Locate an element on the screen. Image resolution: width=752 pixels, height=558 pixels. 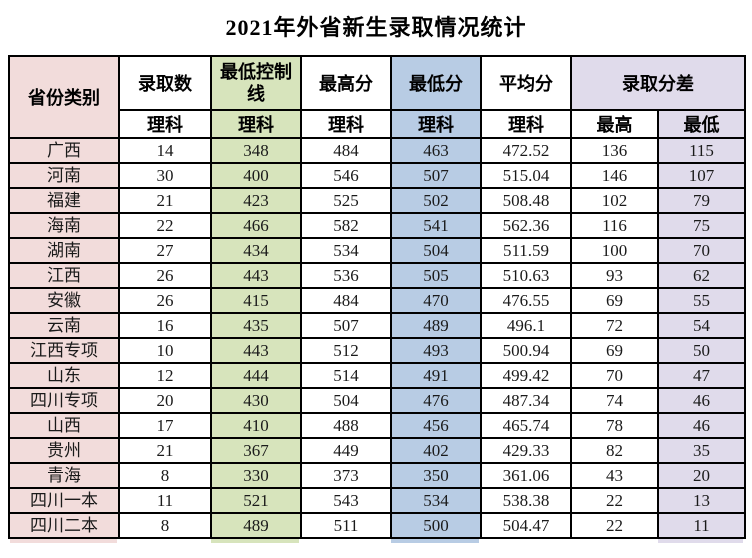
header-min-control-line: 最低控制线 is located at coordinates (256, 83).